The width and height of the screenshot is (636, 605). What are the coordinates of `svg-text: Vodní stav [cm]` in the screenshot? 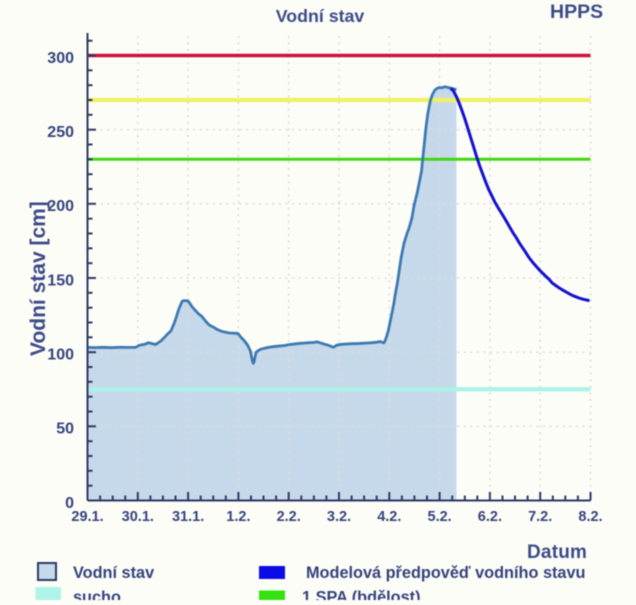 It's located at (38, 278).